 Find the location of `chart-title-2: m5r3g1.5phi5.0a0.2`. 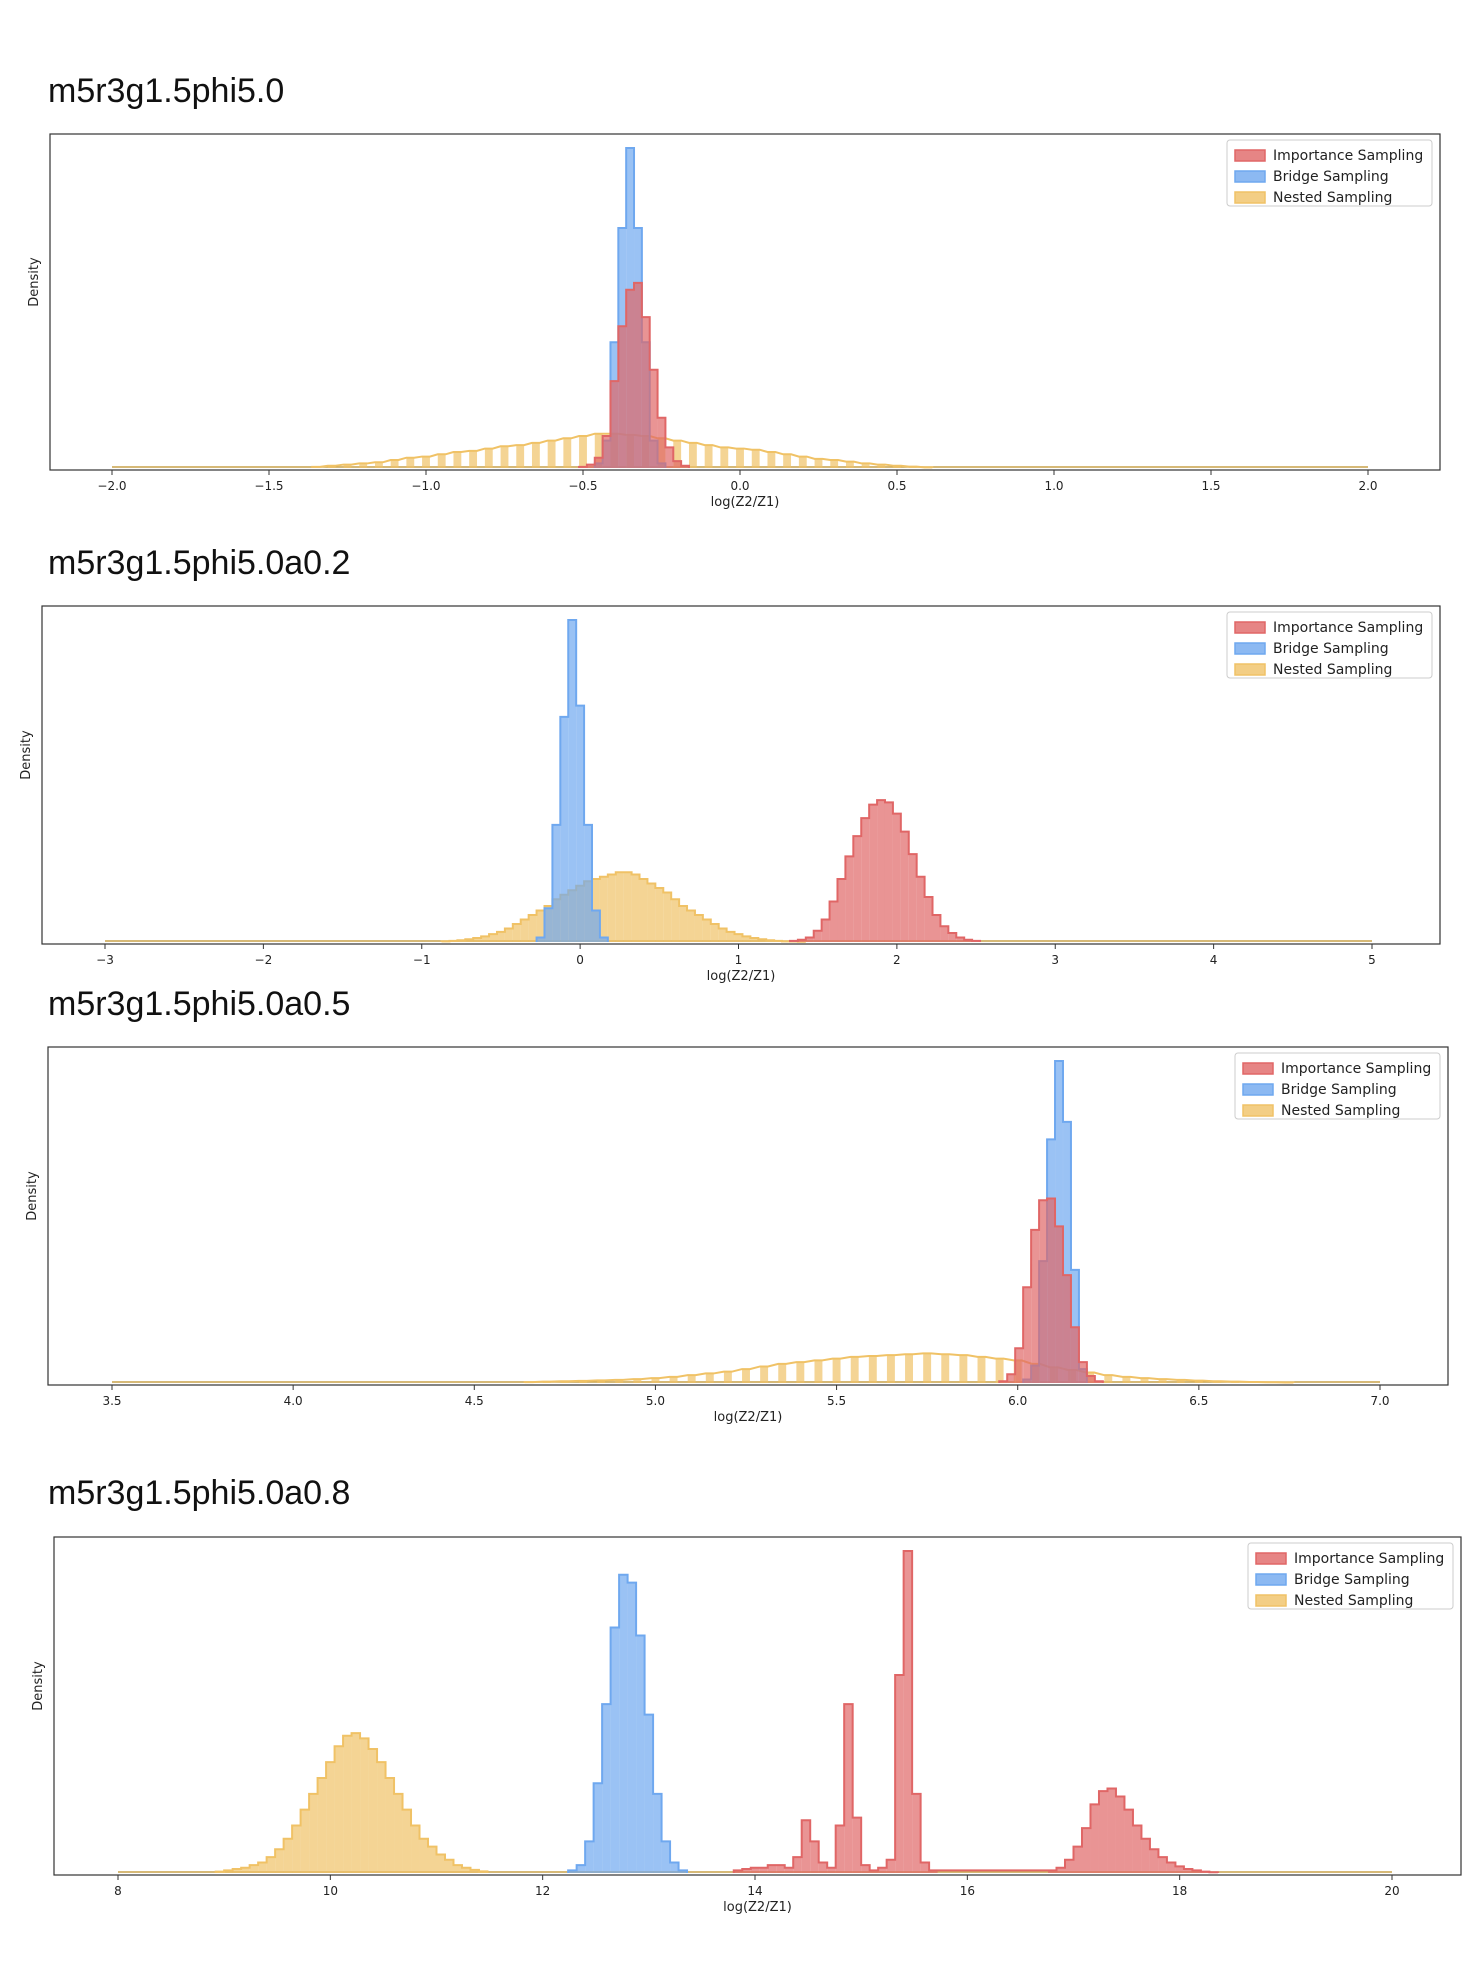

chart-title-2: m5r3g1.5phi5.0a0.2 is located at coordinates (199, 563).